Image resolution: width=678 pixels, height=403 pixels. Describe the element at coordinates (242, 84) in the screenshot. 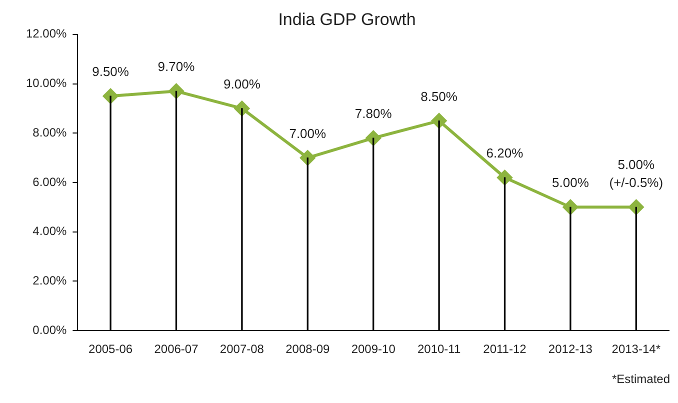

I see `data-label: 9.00%` at that location.